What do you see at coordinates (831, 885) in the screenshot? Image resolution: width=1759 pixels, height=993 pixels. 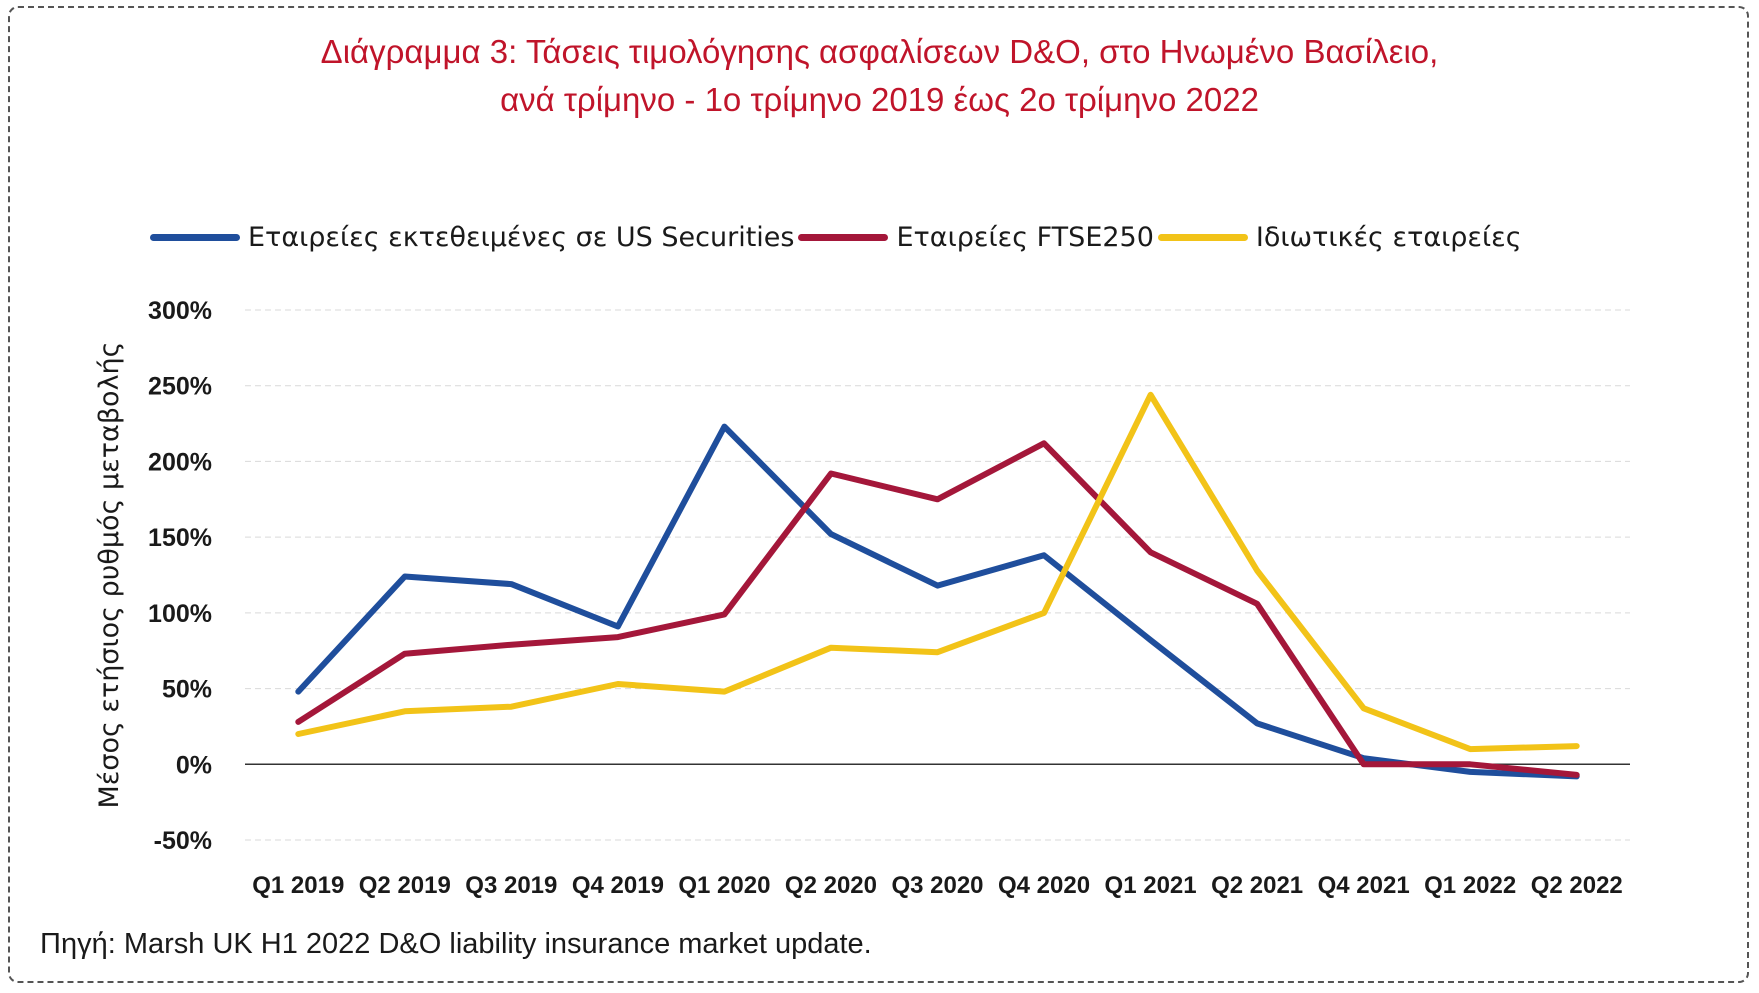 I see `x-tick-label: Q2 2020` at bounding box center [831, 885].